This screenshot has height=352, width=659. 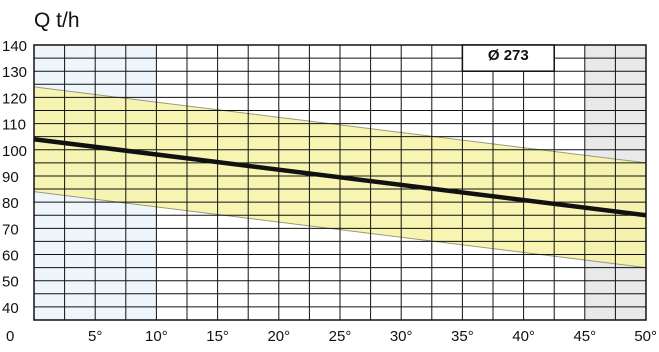 I want to click on y-tick-label: 130, so click(x=14, y=72).